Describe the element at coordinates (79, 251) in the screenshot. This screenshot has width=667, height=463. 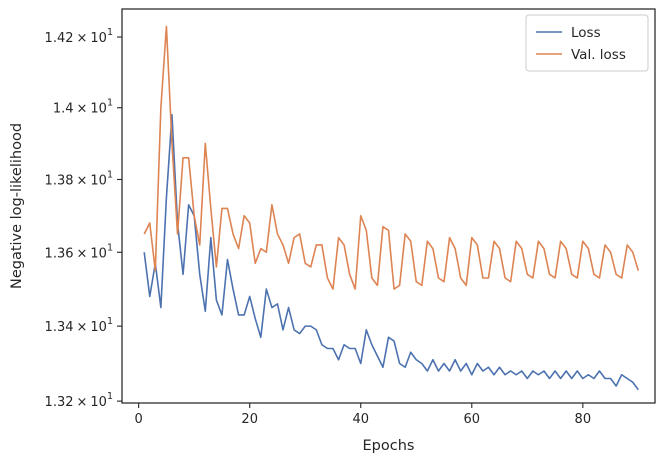
I see `y-tick-label: 1.36 × 10¹` at that location.